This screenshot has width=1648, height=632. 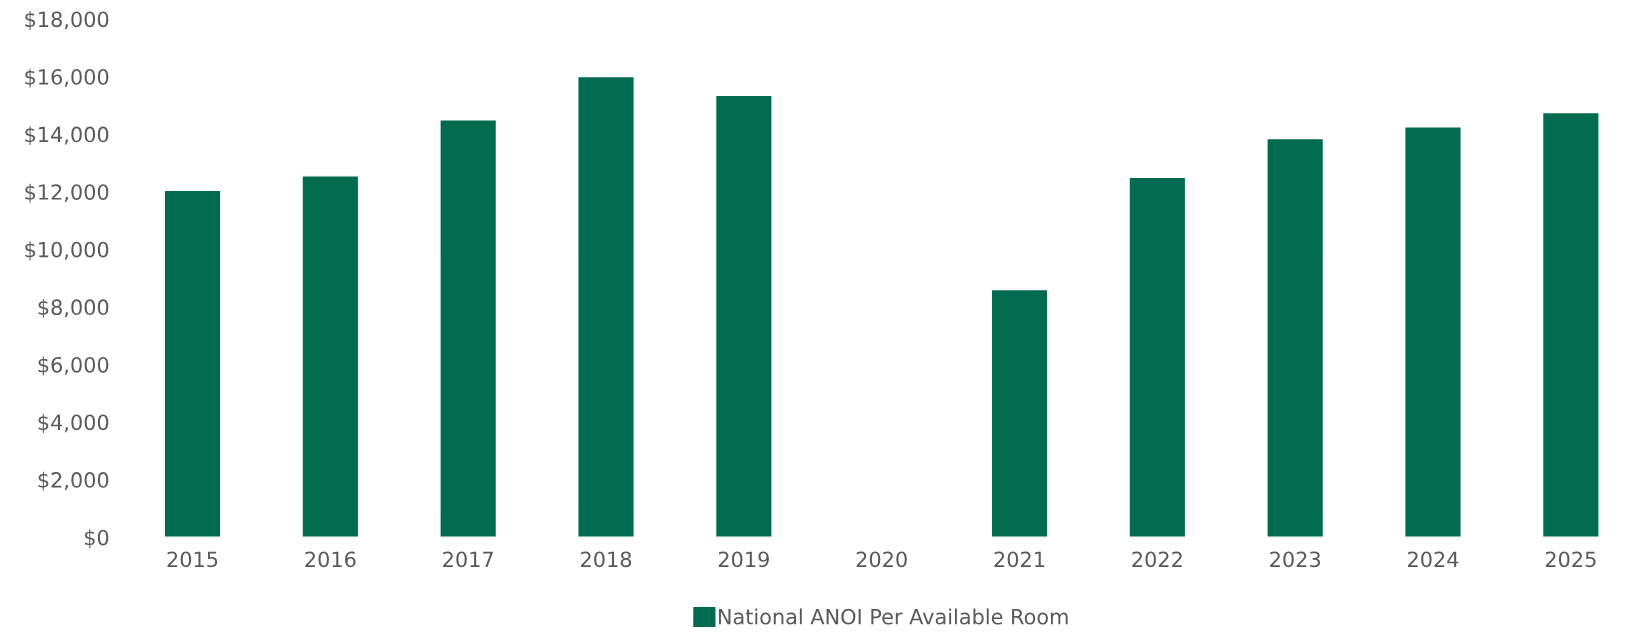 What do you see at coordinates (73, 424) in the screenshot?
I see `y-tick-label: $4,000` at bounding box center [73, 424].